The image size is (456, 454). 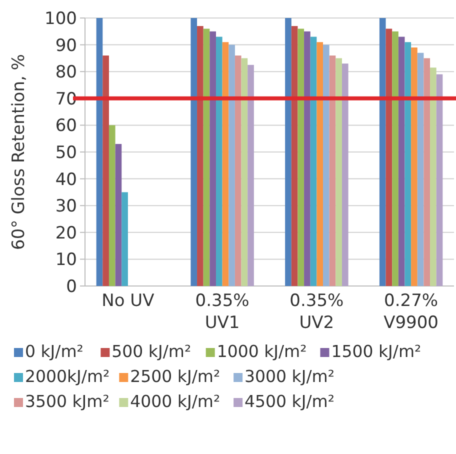 What do you see at coordinates (66, 72) in the screenshot?
I see `y-tick-label: 80` at bounding box center [66, 72].